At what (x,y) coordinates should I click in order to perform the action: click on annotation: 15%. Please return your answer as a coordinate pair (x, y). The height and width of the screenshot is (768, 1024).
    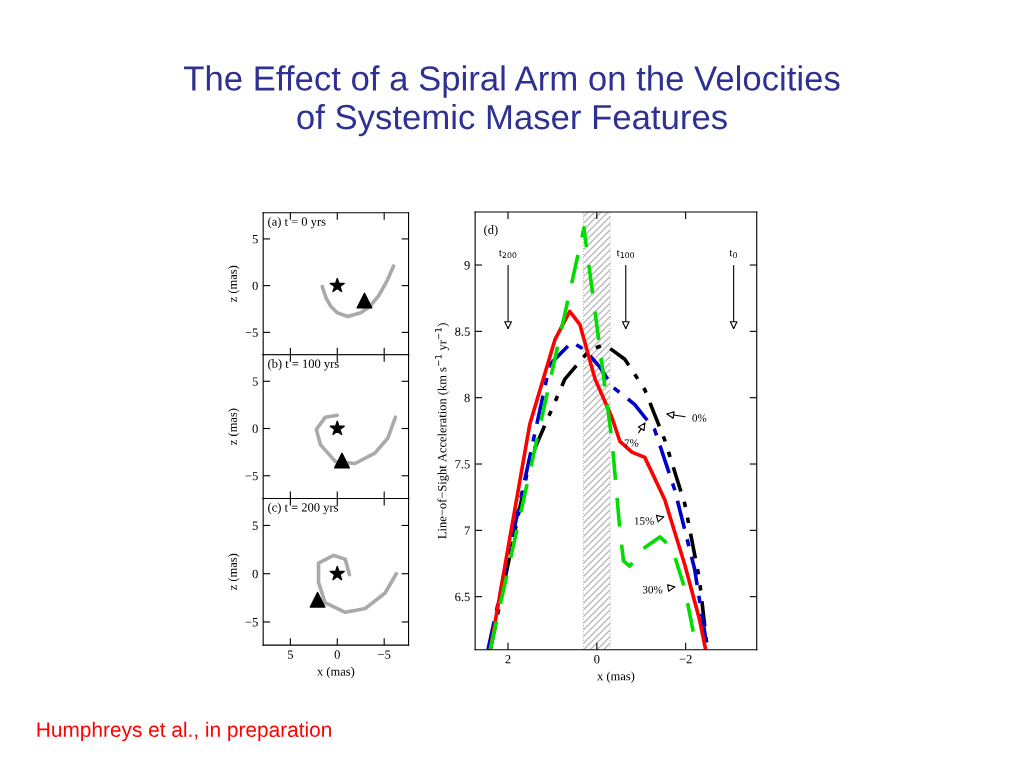
    Looking at the image, I should click on (644, 521).